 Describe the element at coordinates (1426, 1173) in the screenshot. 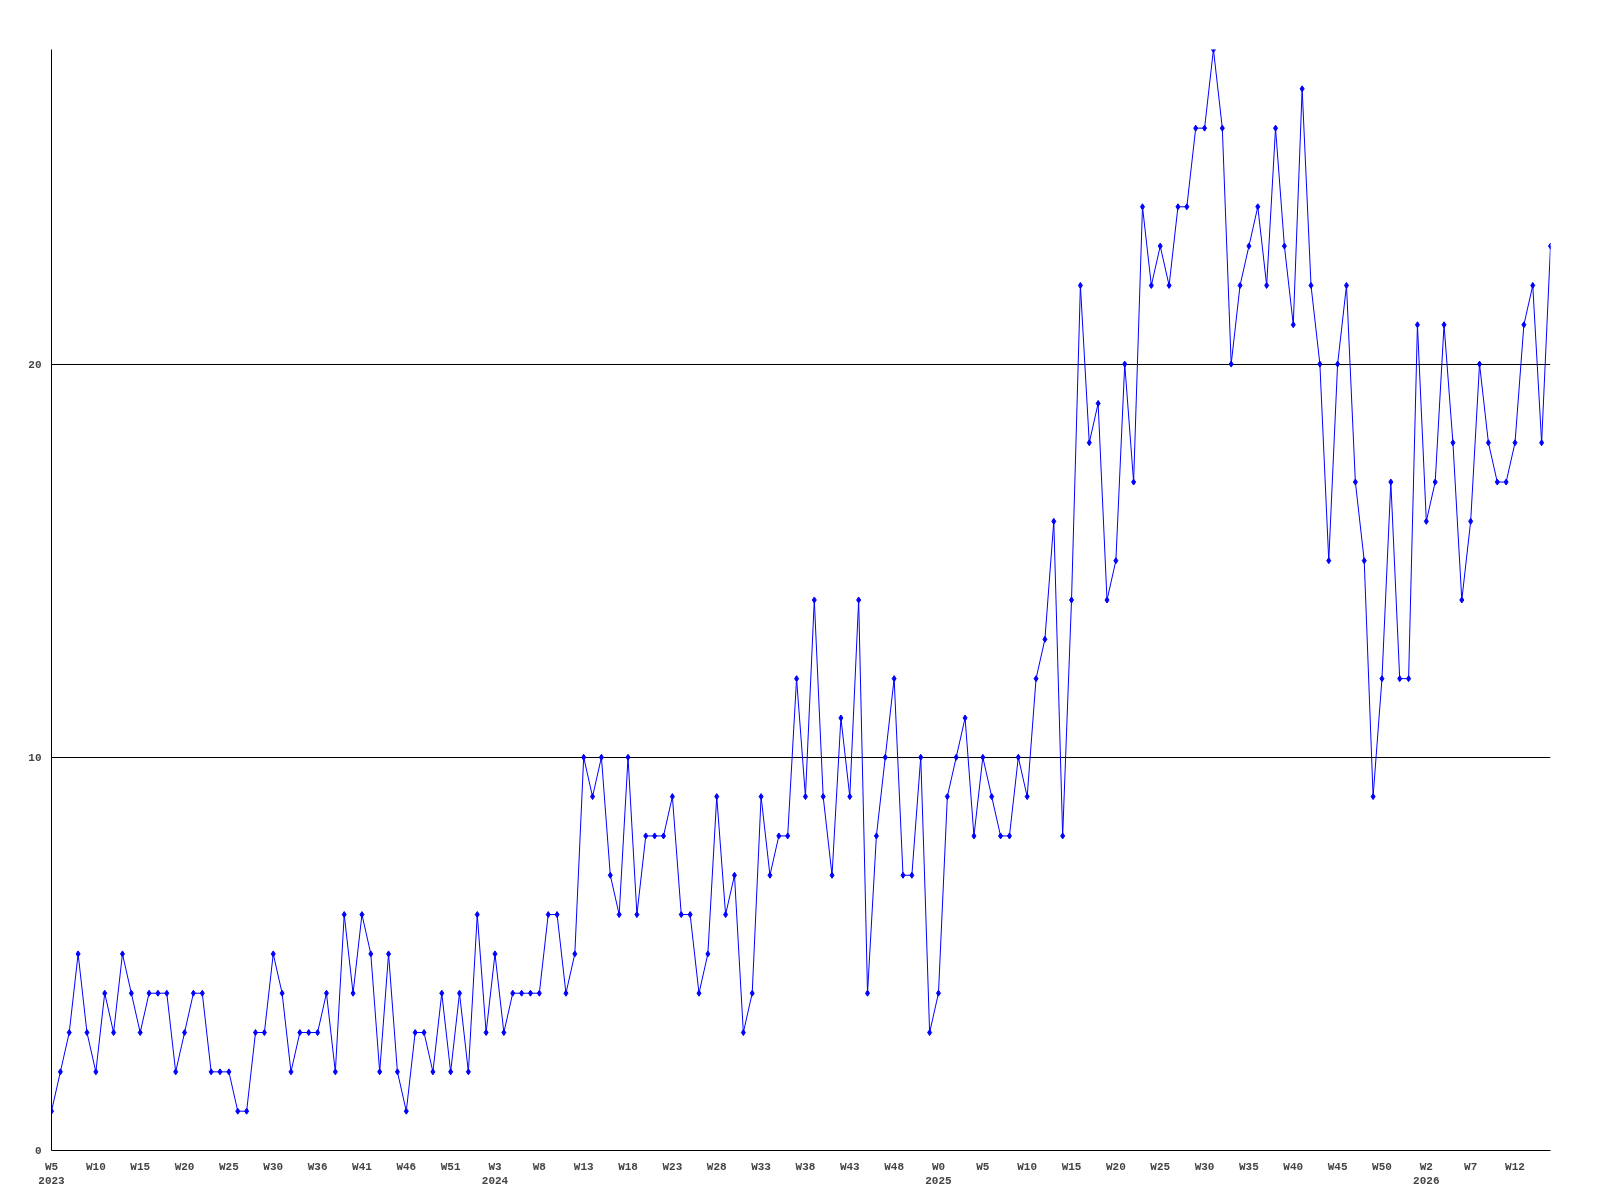

I see `x-tick-label: W2 2026` at that location.